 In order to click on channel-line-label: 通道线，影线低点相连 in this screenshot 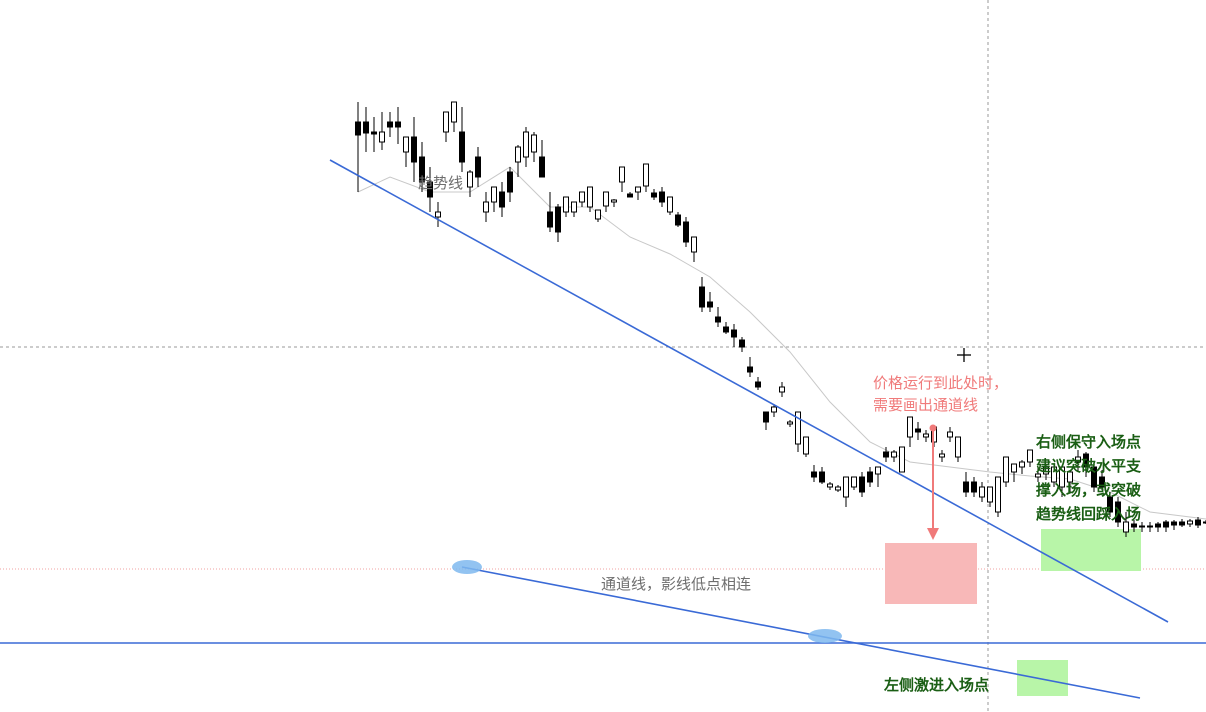, I will do `click(676, 584)`.